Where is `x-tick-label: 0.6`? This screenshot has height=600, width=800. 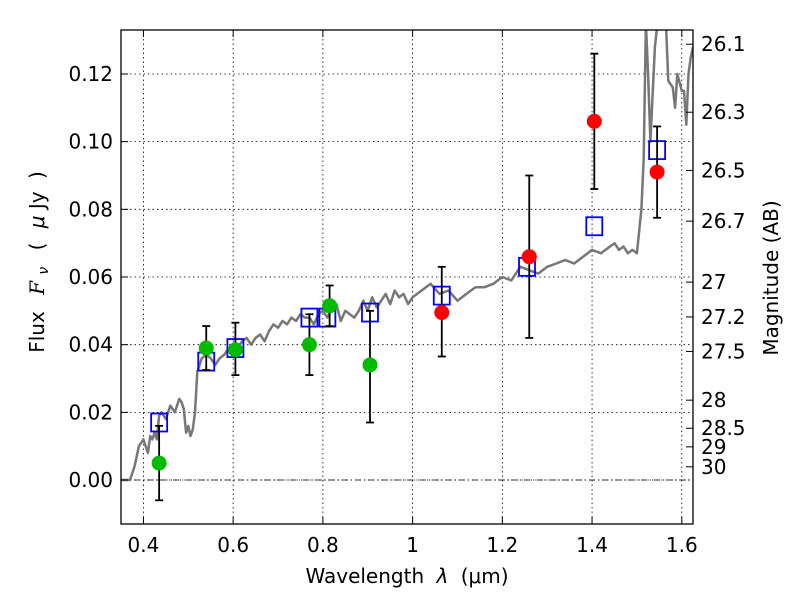
x-tick-label: 0.6 is located at coordinates (233, 545).